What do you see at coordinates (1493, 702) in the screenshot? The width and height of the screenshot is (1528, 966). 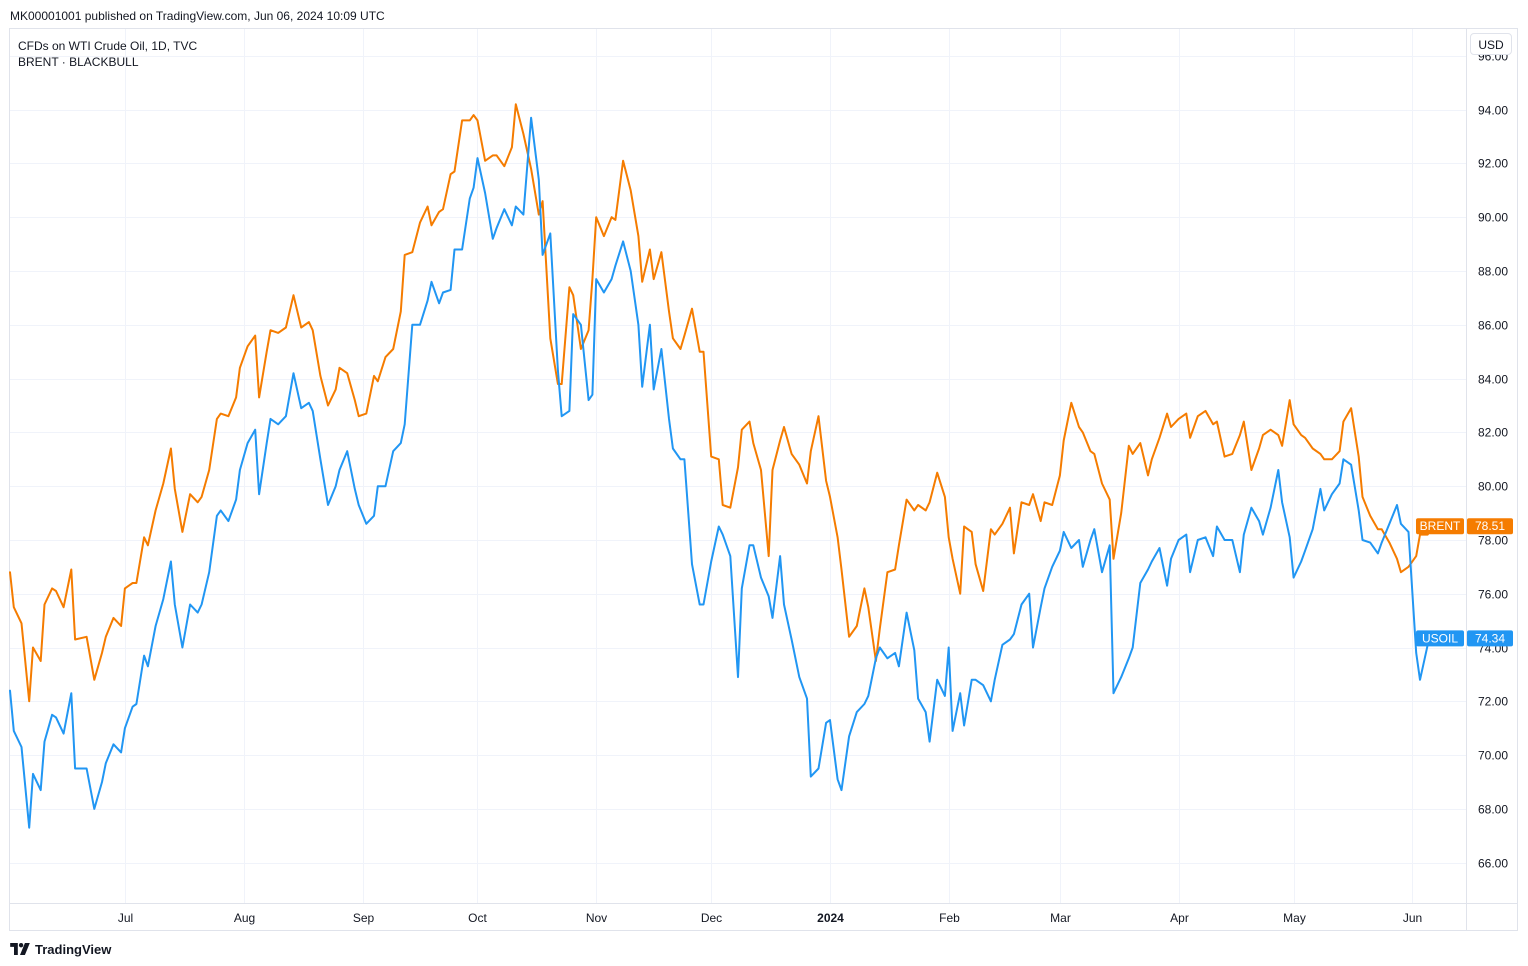 I see `price-tick-label: 72.00` at bounding box center [1493, 702].